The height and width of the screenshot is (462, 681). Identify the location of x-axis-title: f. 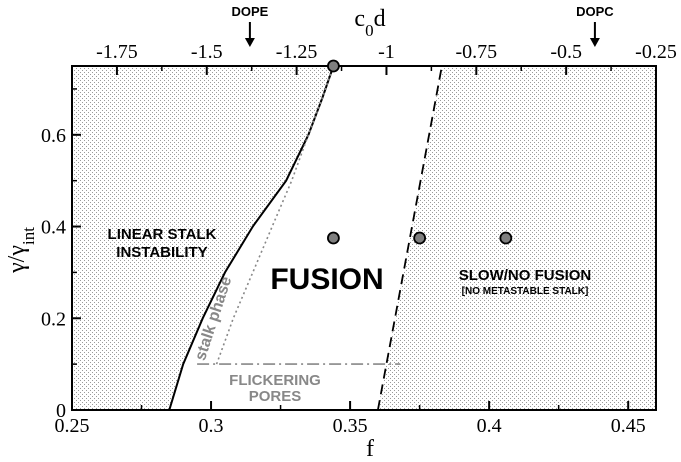
(370, 449).